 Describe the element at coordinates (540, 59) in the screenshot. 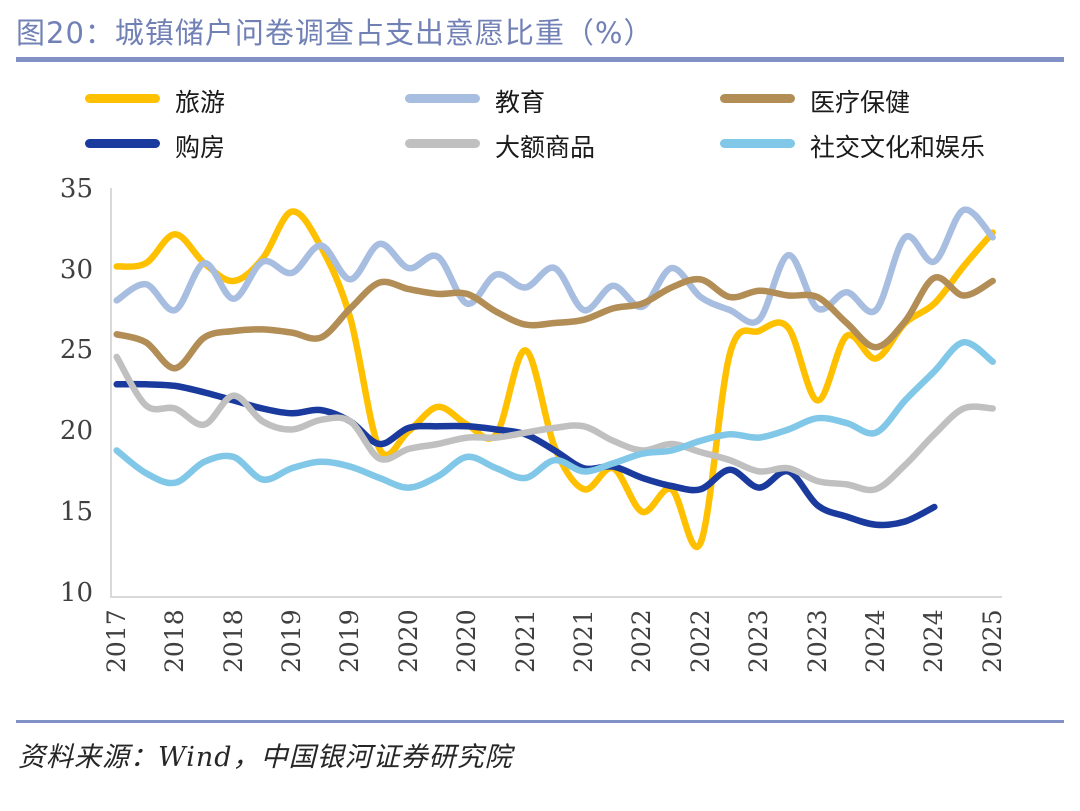

I see `title-divider-rule` at that location.